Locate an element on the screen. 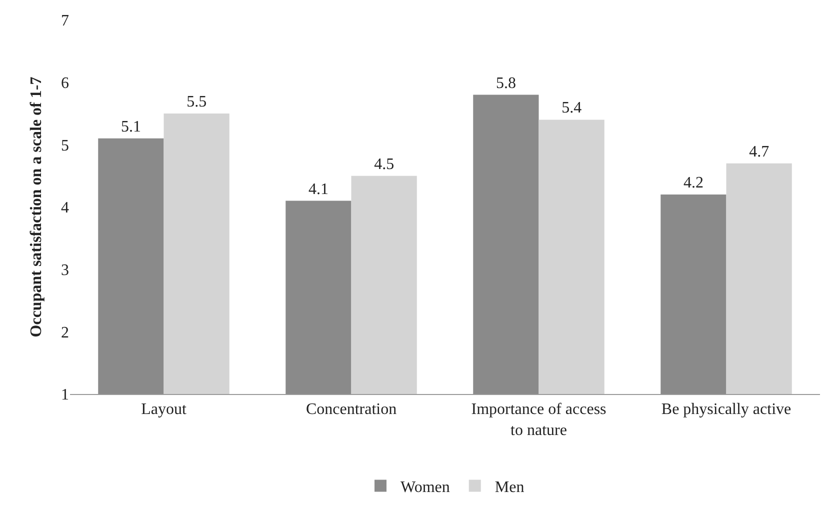  data-label: 4.2 is located at coordinates (693, 183).